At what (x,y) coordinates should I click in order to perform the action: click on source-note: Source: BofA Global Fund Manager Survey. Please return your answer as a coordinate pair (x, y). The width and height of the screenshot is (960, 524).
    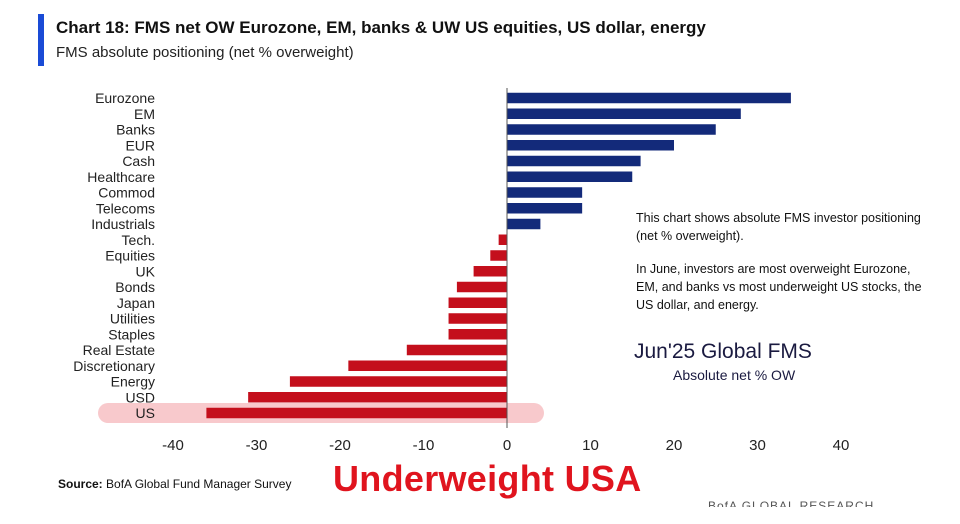
    Looking at the image, I should click on (174, 484).